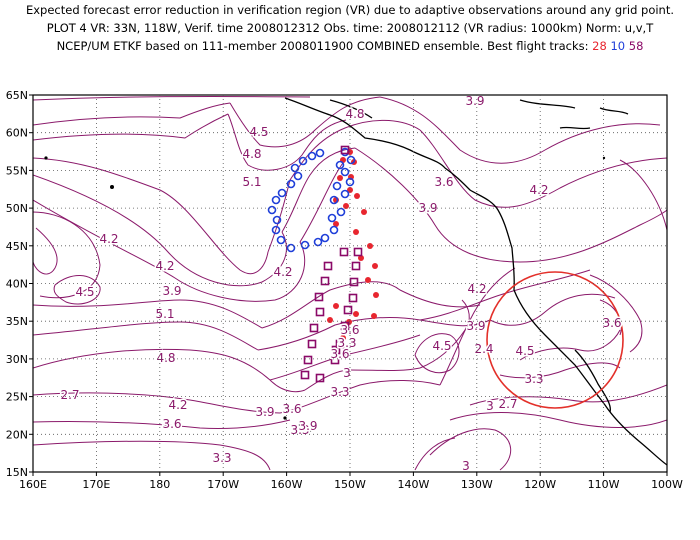 This screenshot has width=700, height=540. What do you see at coordinates (17, 170) in the screenshot?
I see `lat-label: 55N` at bounding box center [17, 170].